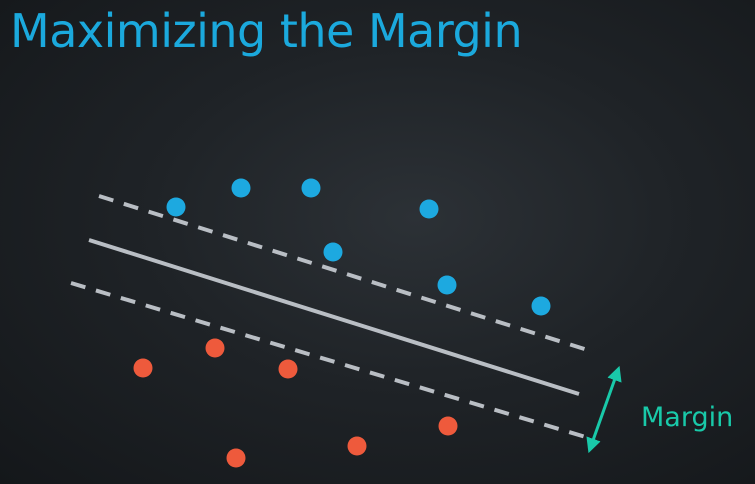 The width and height of the screenshot is (755, 484). I want to click on slide-title: Maximizing the Margin, so click(266, 31).